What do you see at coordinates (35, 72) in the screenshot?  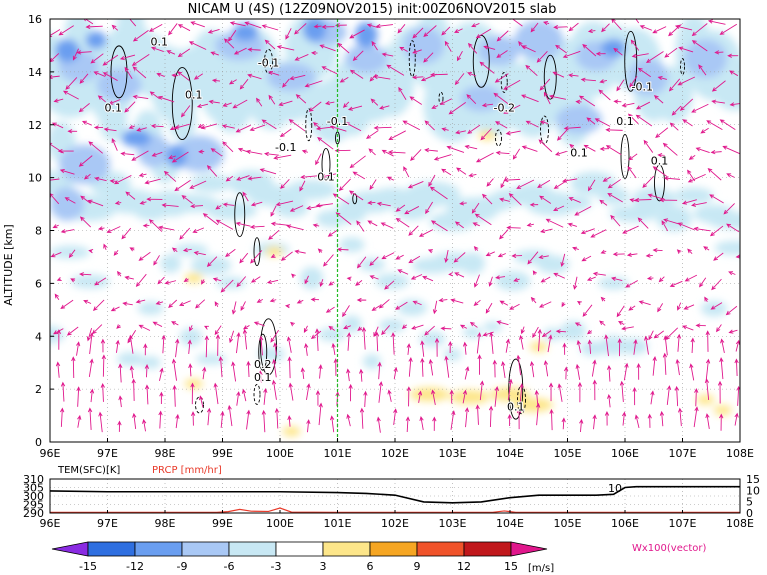 I see `y-tick-label: 14` at bounding box center [35, 72].